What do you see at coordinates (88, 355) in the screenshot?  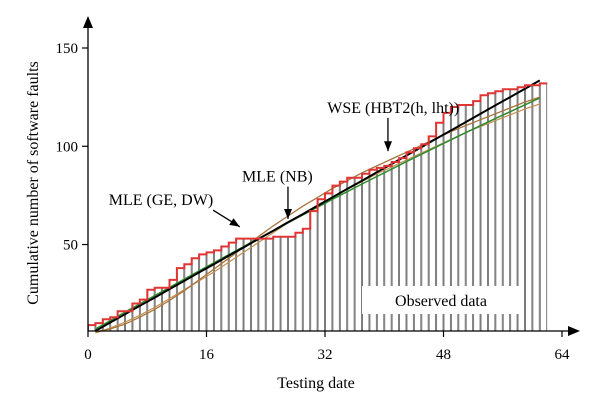 I see `x-tick-label: 0` at bounding box center [88, 355].